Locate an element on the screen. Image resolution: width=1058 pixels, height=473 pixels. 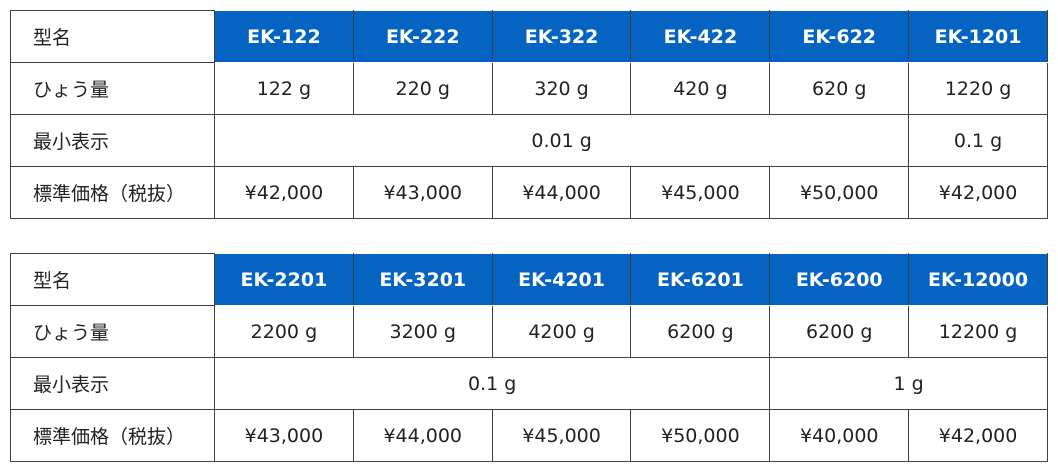
model: EK-322 is located at coordinates (561, 36).